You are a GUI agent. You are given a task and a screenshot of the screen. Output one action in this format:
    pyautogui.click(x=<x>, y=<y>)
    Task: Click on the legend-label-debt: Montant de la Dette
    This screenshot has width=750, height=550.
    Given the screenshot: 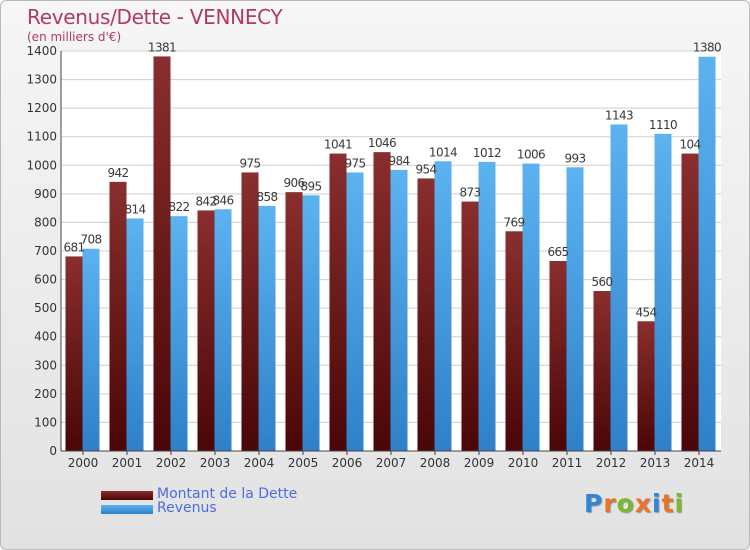 What is the action you would take?
    pyautogui.click(x=227, y=494)
    